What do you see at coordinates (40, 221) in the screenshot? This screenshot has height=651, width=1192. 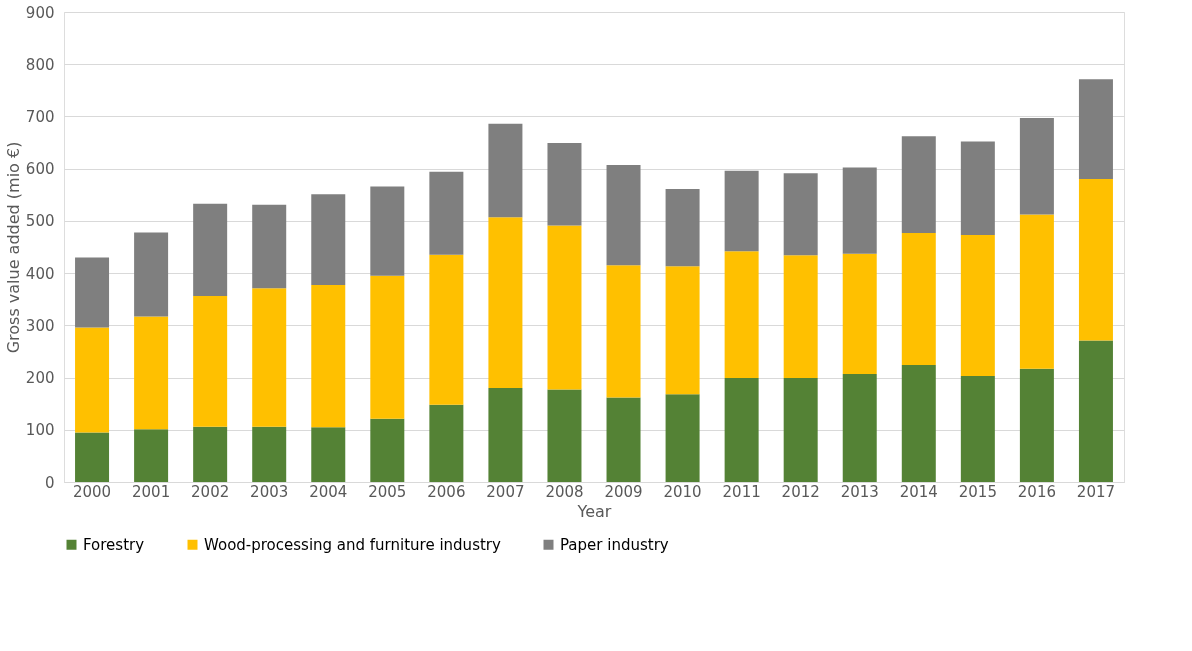 I see `y-tick-label: 500` at bounding box center [40, 221].